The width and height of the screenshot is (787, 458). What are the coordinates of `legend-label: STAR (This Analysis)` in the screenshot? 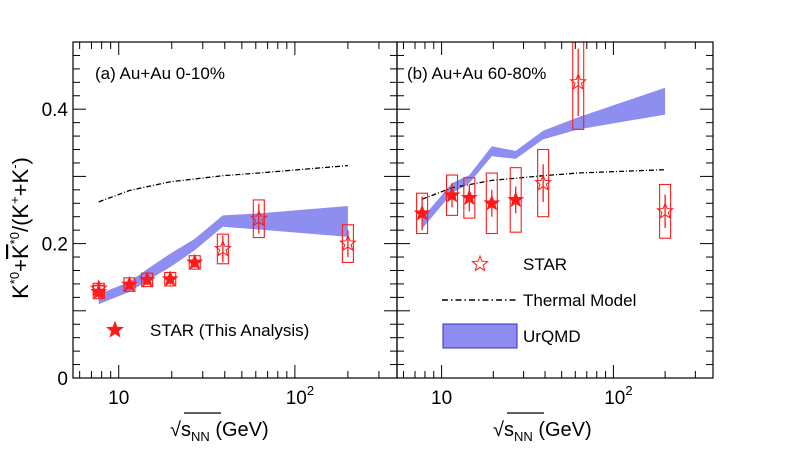 It's located at (229, 330).